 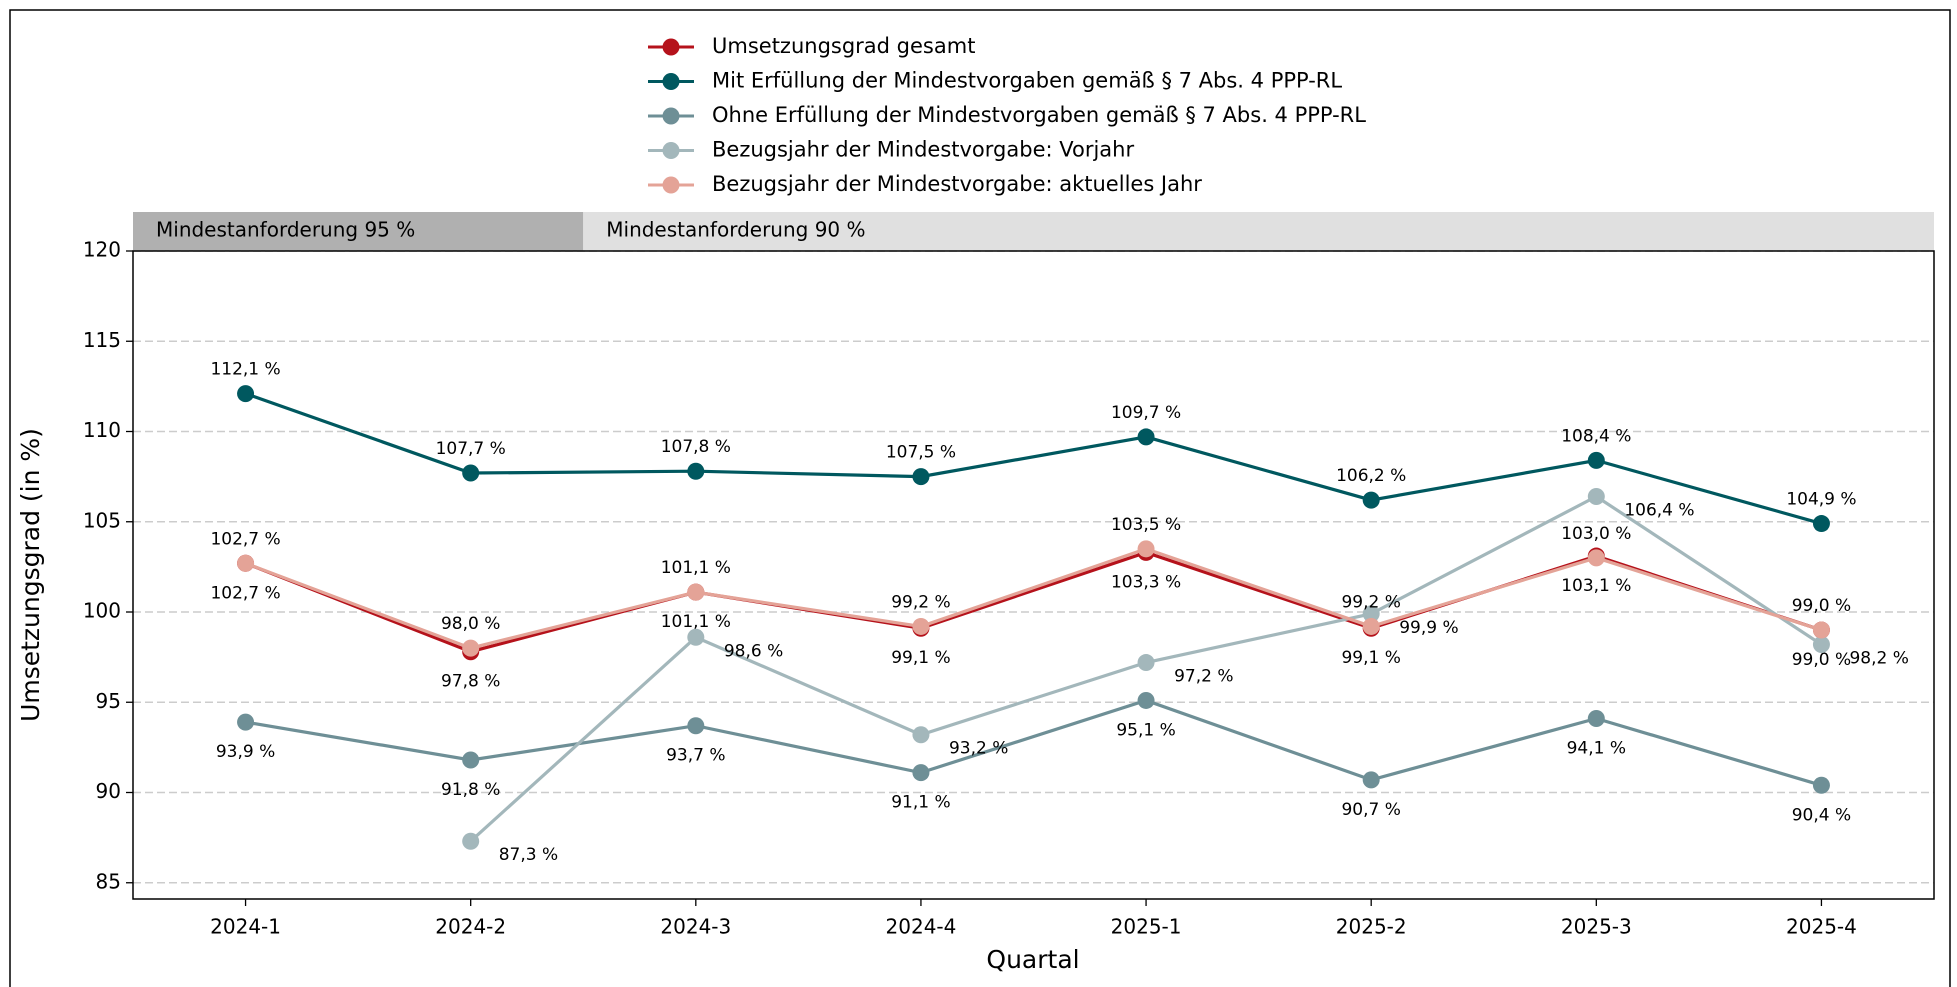 I want to click on y-tick-label: 100, so click(x=102, y=611).